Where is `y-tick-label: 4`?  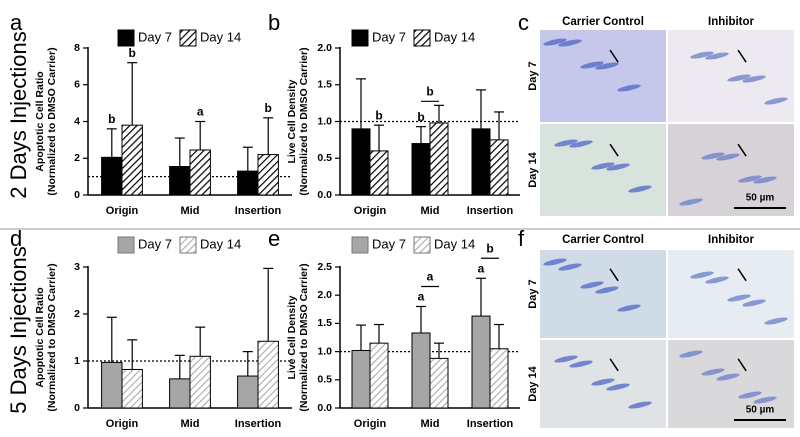
y-tick-label: 4 is located at coordinates (77, 121).